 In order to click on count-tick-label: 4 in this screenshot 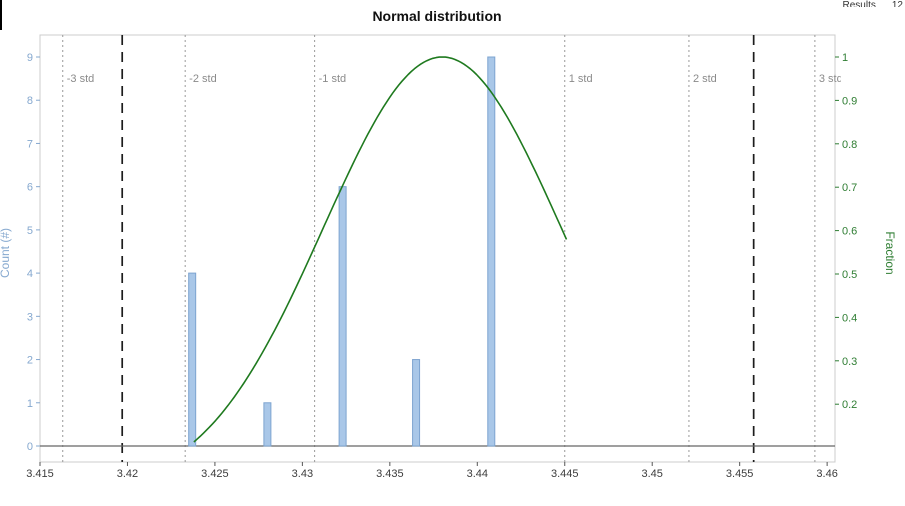, I will do `click(30, 274)`.